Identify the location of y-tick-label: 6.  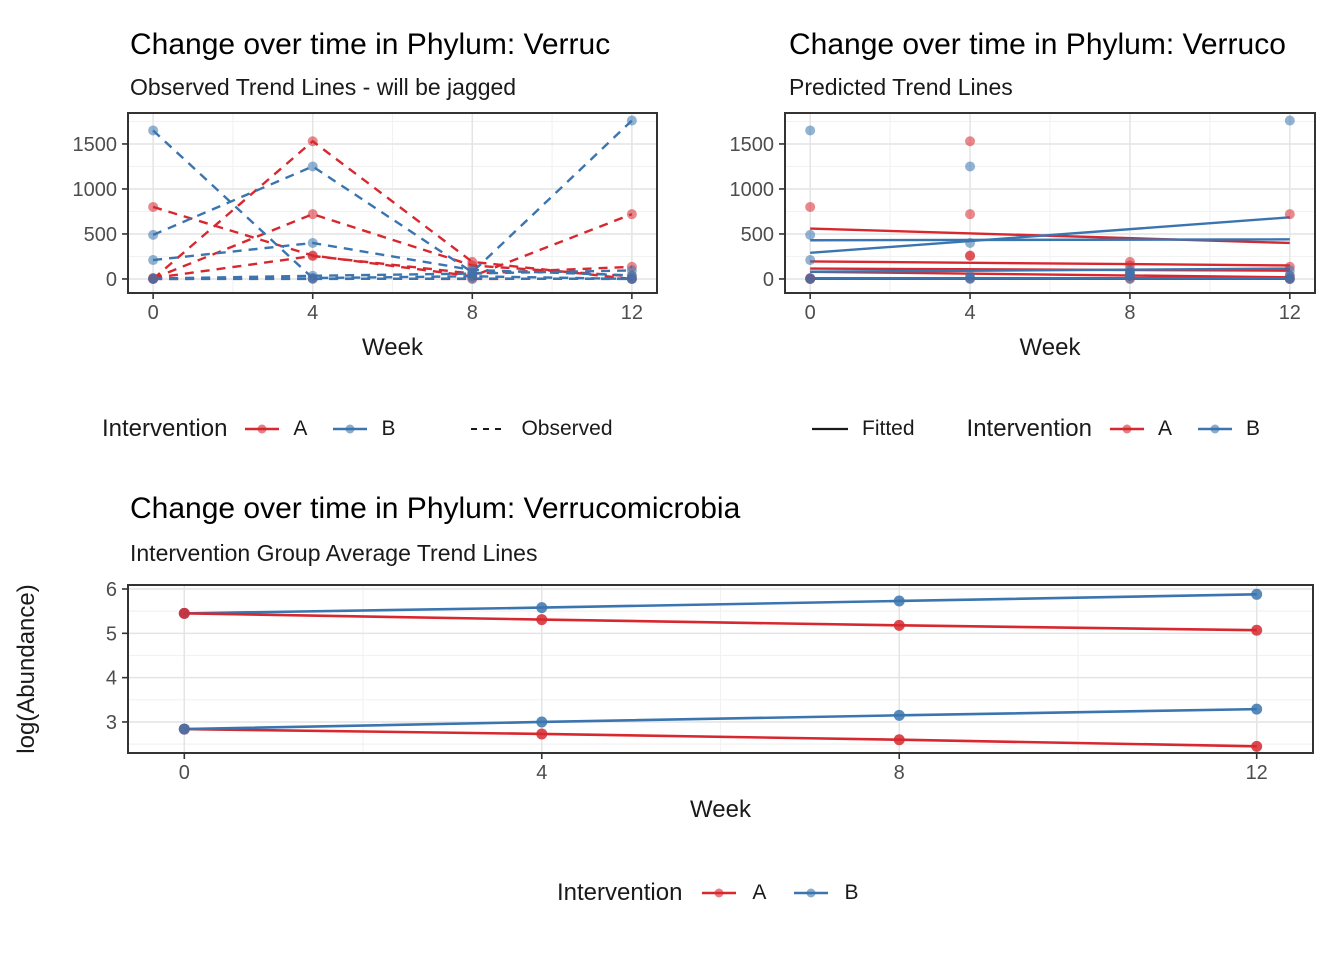
(111, 590).